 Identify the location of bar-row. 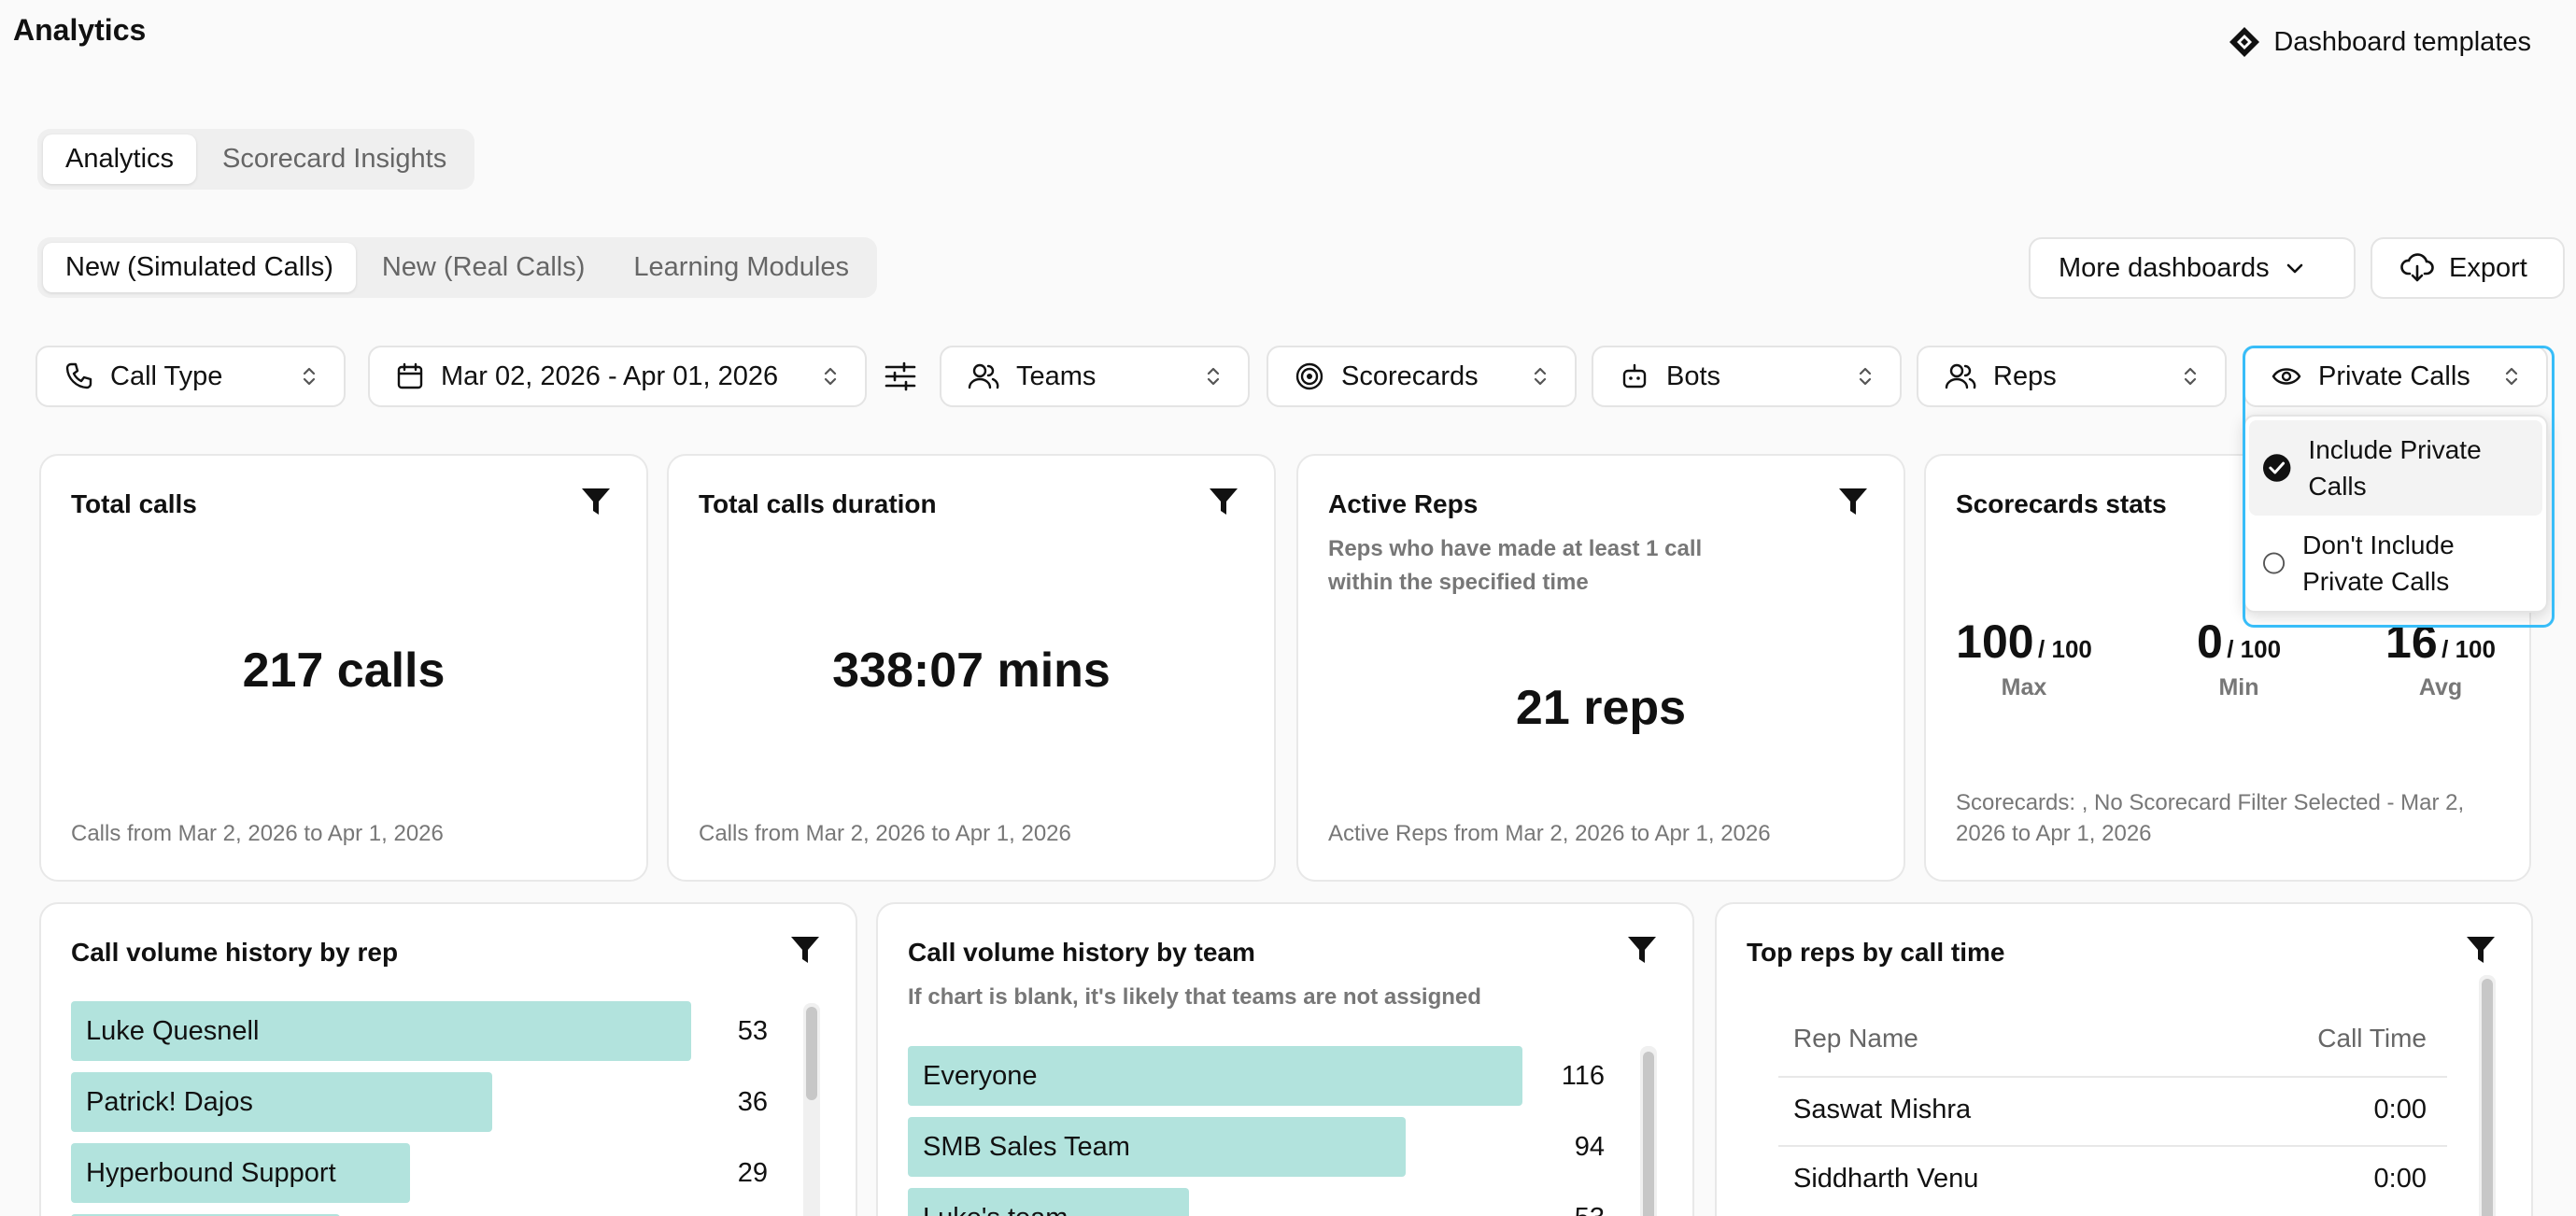
(419, 1215).